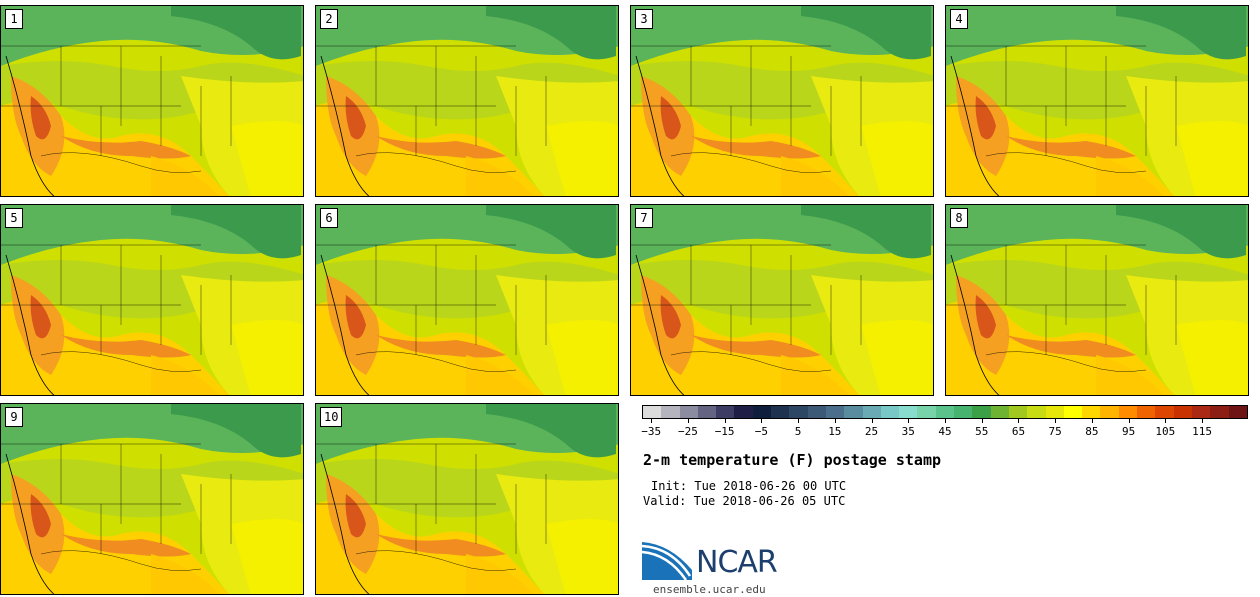 The image size is (1260, 597). I want to click on color-legend, so click(945, 412).